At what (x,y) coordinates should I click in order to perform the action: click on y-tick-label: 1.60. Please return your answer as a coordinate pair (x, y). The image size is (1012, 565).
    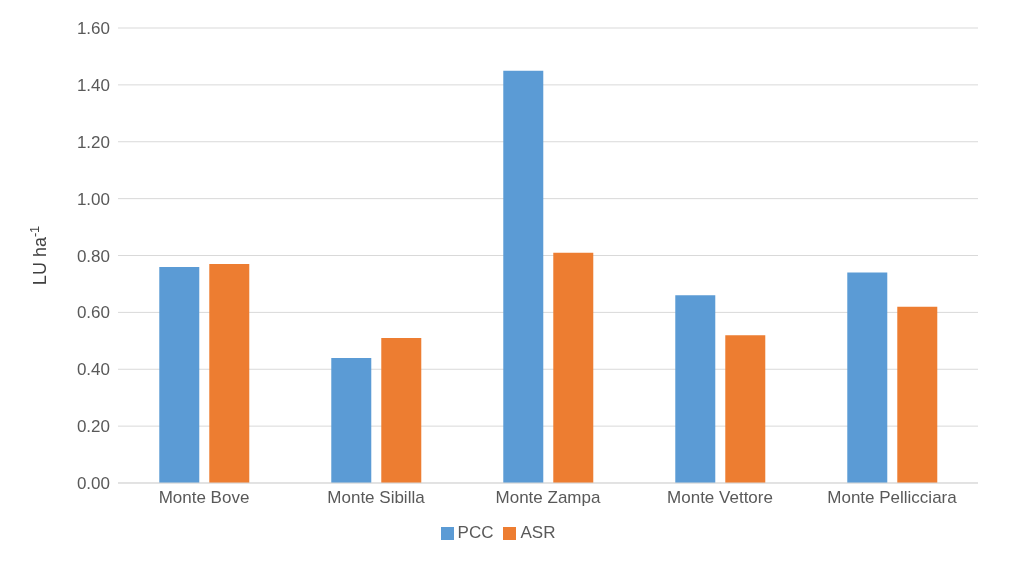
    Looking at the image, I should click on (93, 29).